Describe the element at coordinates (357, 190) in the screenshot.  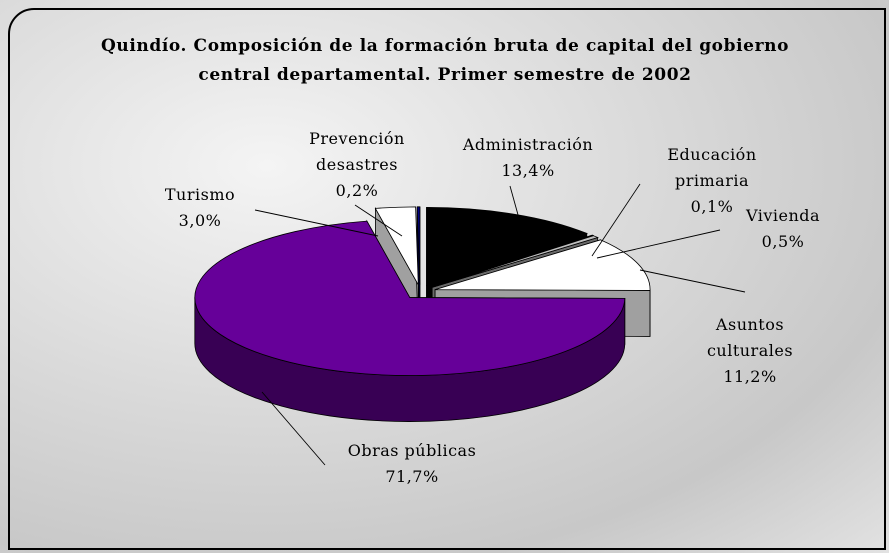
I see `value-label: 0,2%` at that location.